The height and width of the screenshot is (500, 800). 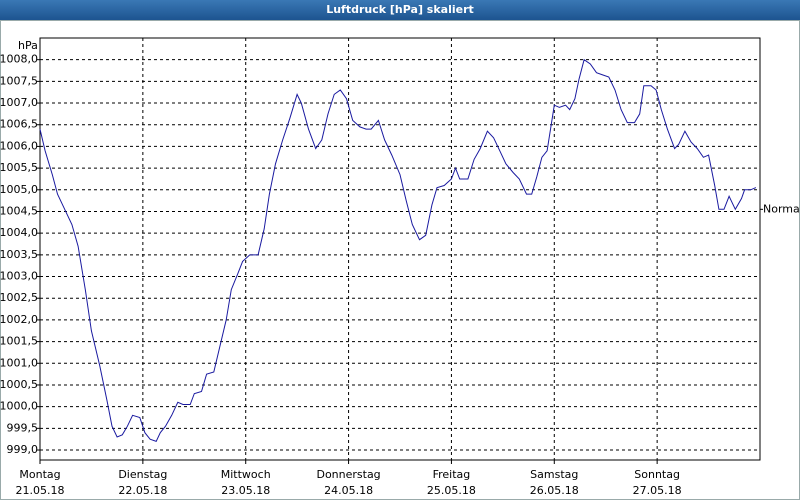 What do you see at coordinates (19, 254) in the screenshot?
I see `y-tick-label: 1003,5` at bounding box center [19, 254].